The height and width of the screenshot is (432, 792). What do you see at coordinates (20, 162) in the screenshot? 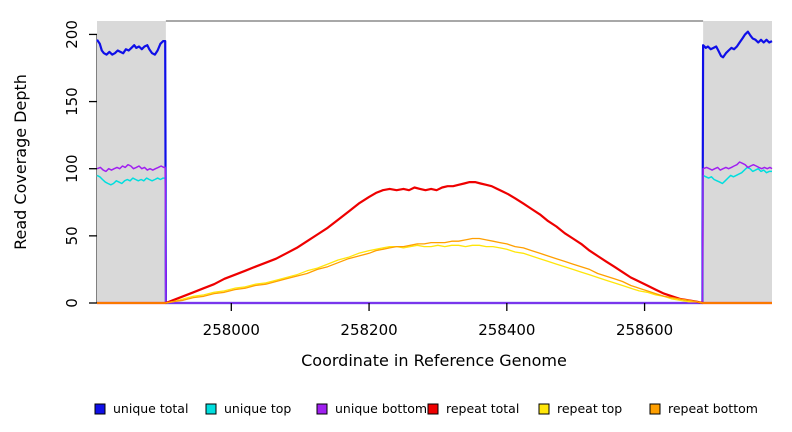
I see `y-axis-title: Read Coverage Depth` at bounding box center [20, 162].